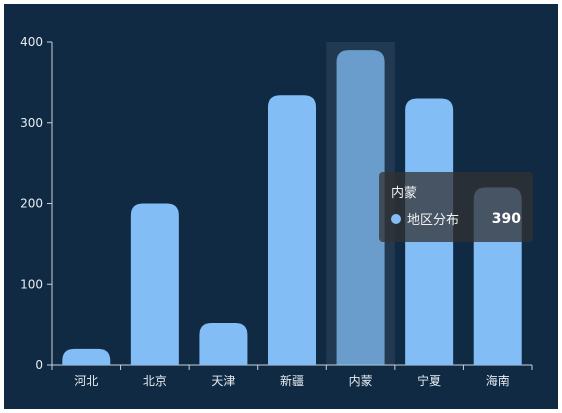 The width and height of the screenshot is (562, 413). I want to click on y-tick-label: 0, so click(39, 365).